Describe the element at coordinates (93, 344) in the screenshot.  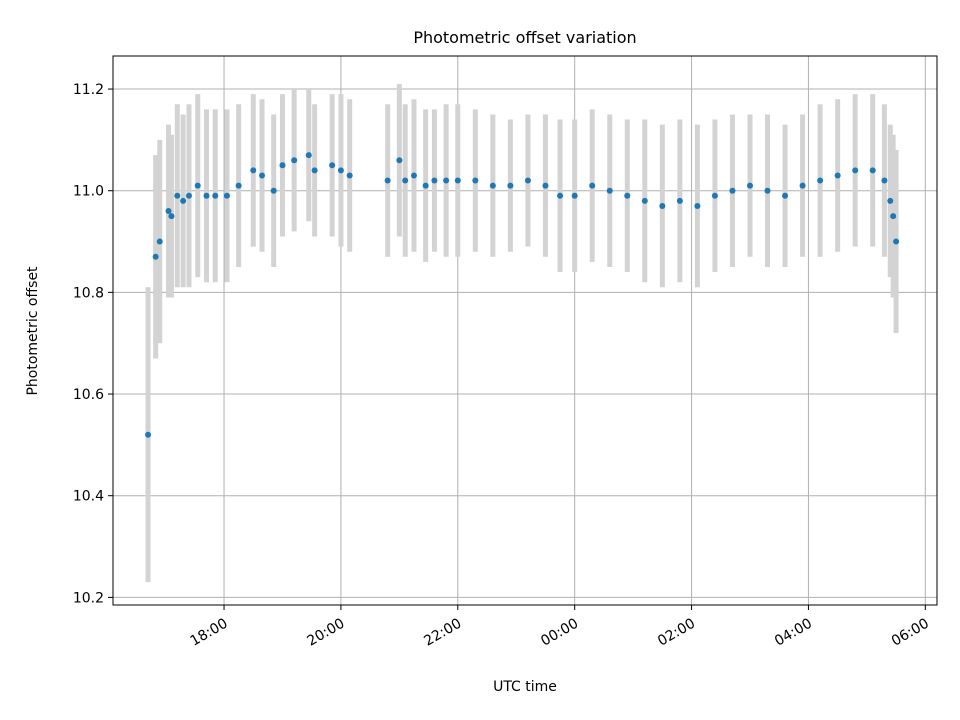
I see `y-axis-ticks: 10.2 10.4 10.6 10.8 11.0 11.2` at that location.